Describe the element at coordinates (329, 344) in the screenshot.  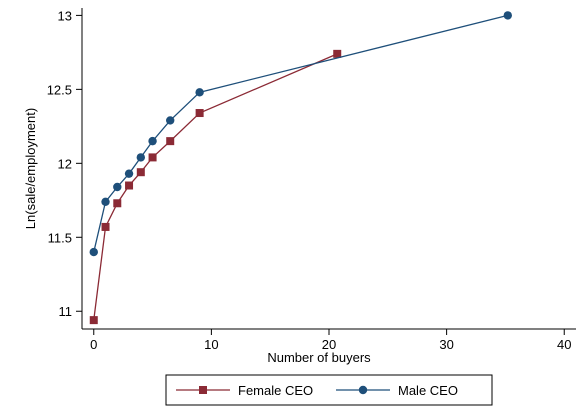
I see `x-tick-label: 20` at that location.